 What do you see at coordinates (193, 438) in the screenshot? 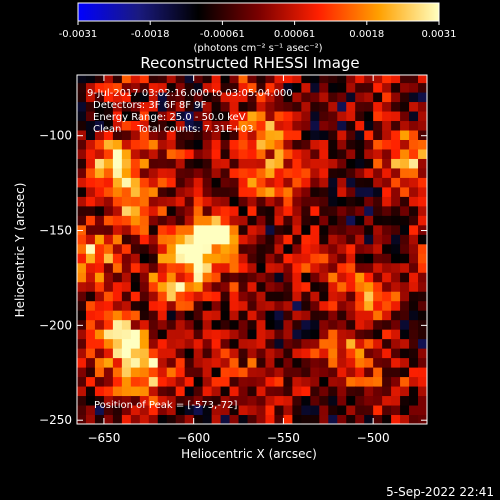
I see `x-tick-label: −600` at bounding box center [193, 438].